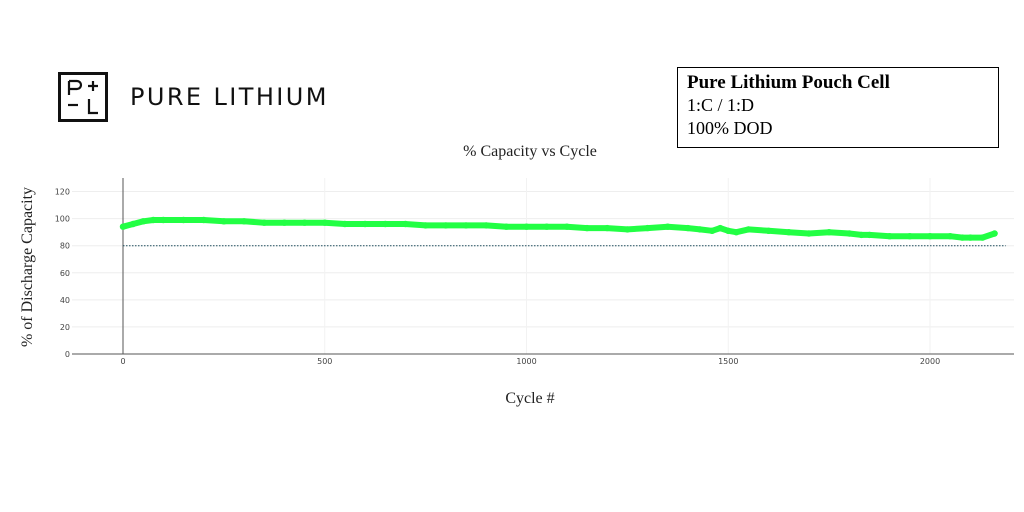 Image resolution: width=1024 pixels, height=512 pixels. I want to click on x-axis-label: Cycle #, so click(530, 398).